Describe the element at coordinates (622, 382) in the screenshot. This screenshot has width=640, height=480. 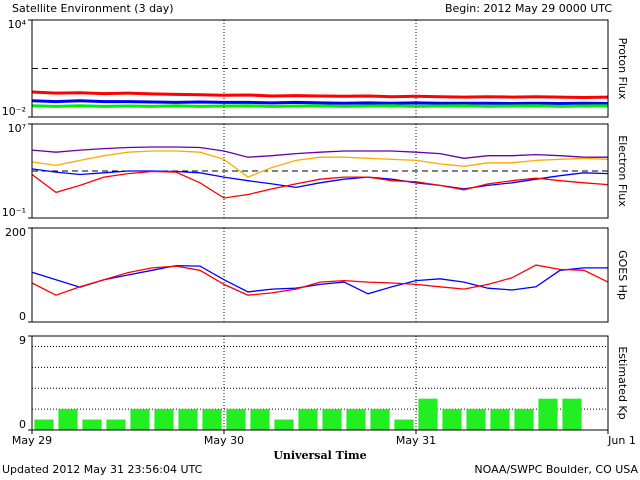
I see `panel-label: Estimated Kp` at that location.